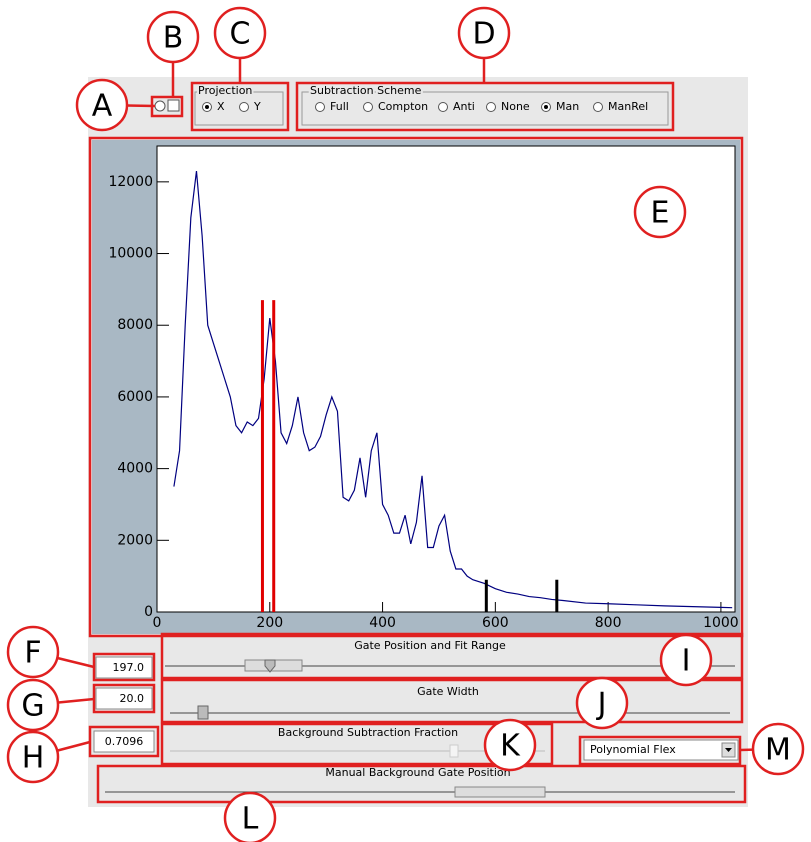 The height and width of the screenshot is (842, 811). Describe the element at coordinates (417, 772) in the screenshot. I see `slider-label: Manual Background Gate Position` at that location.